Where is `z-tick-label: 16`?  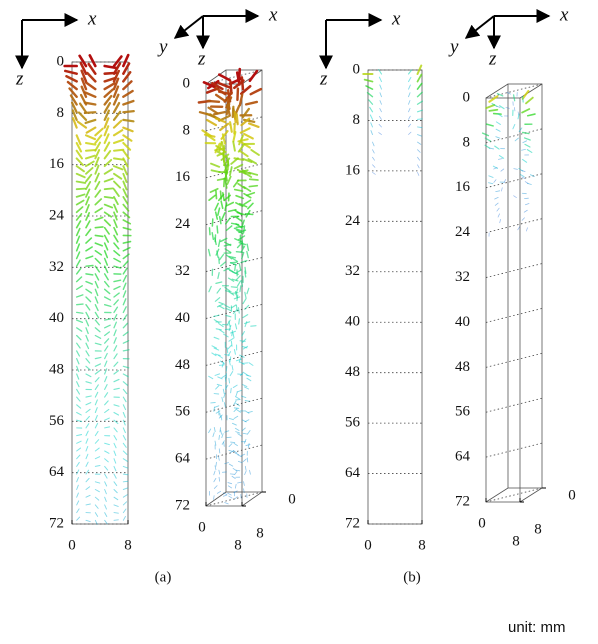
z-tick-label: 16 is located at coordinates (57, 164).